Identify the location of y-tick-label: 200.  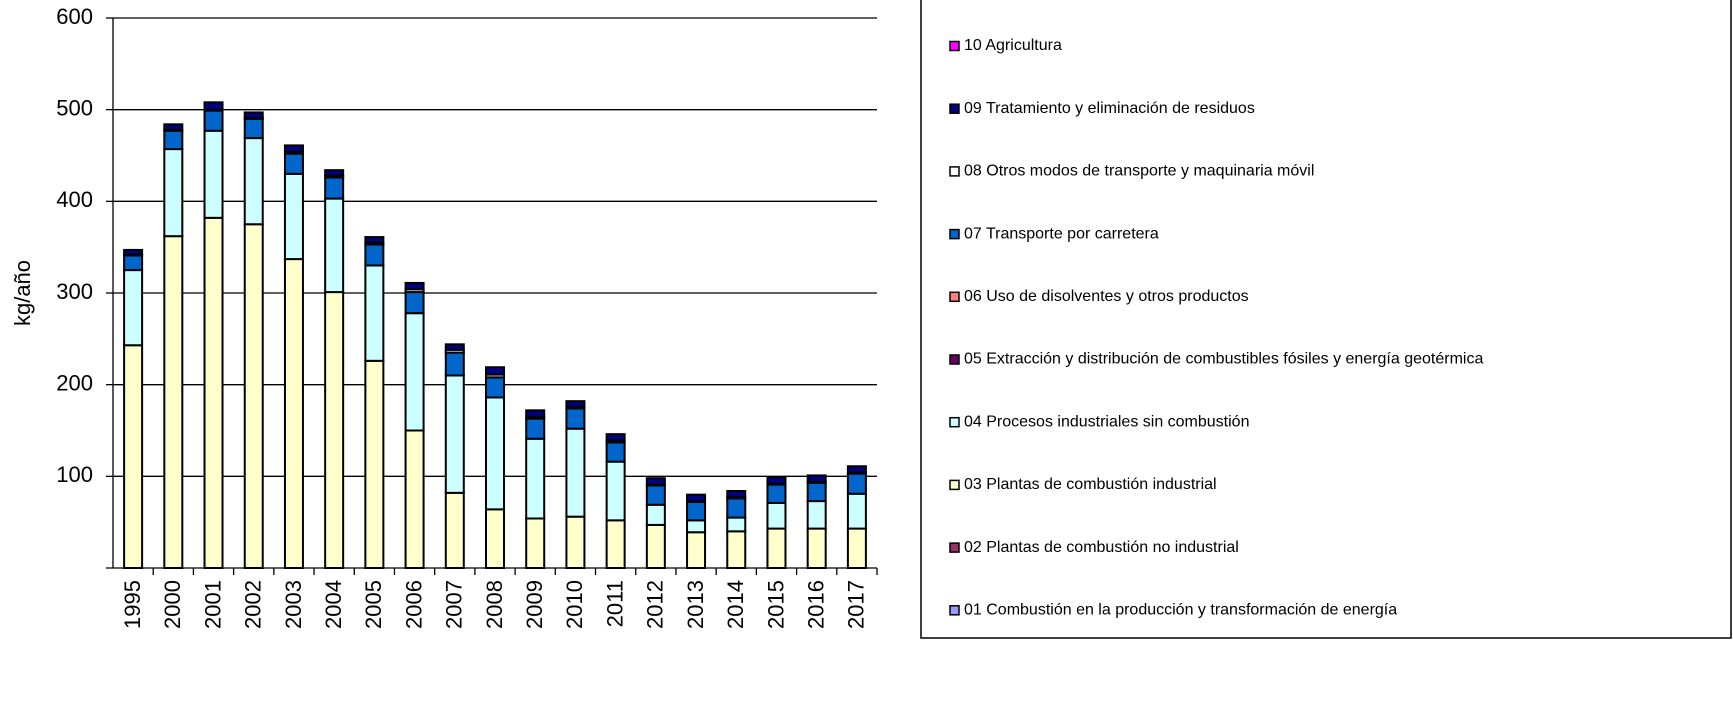
(74, 382).